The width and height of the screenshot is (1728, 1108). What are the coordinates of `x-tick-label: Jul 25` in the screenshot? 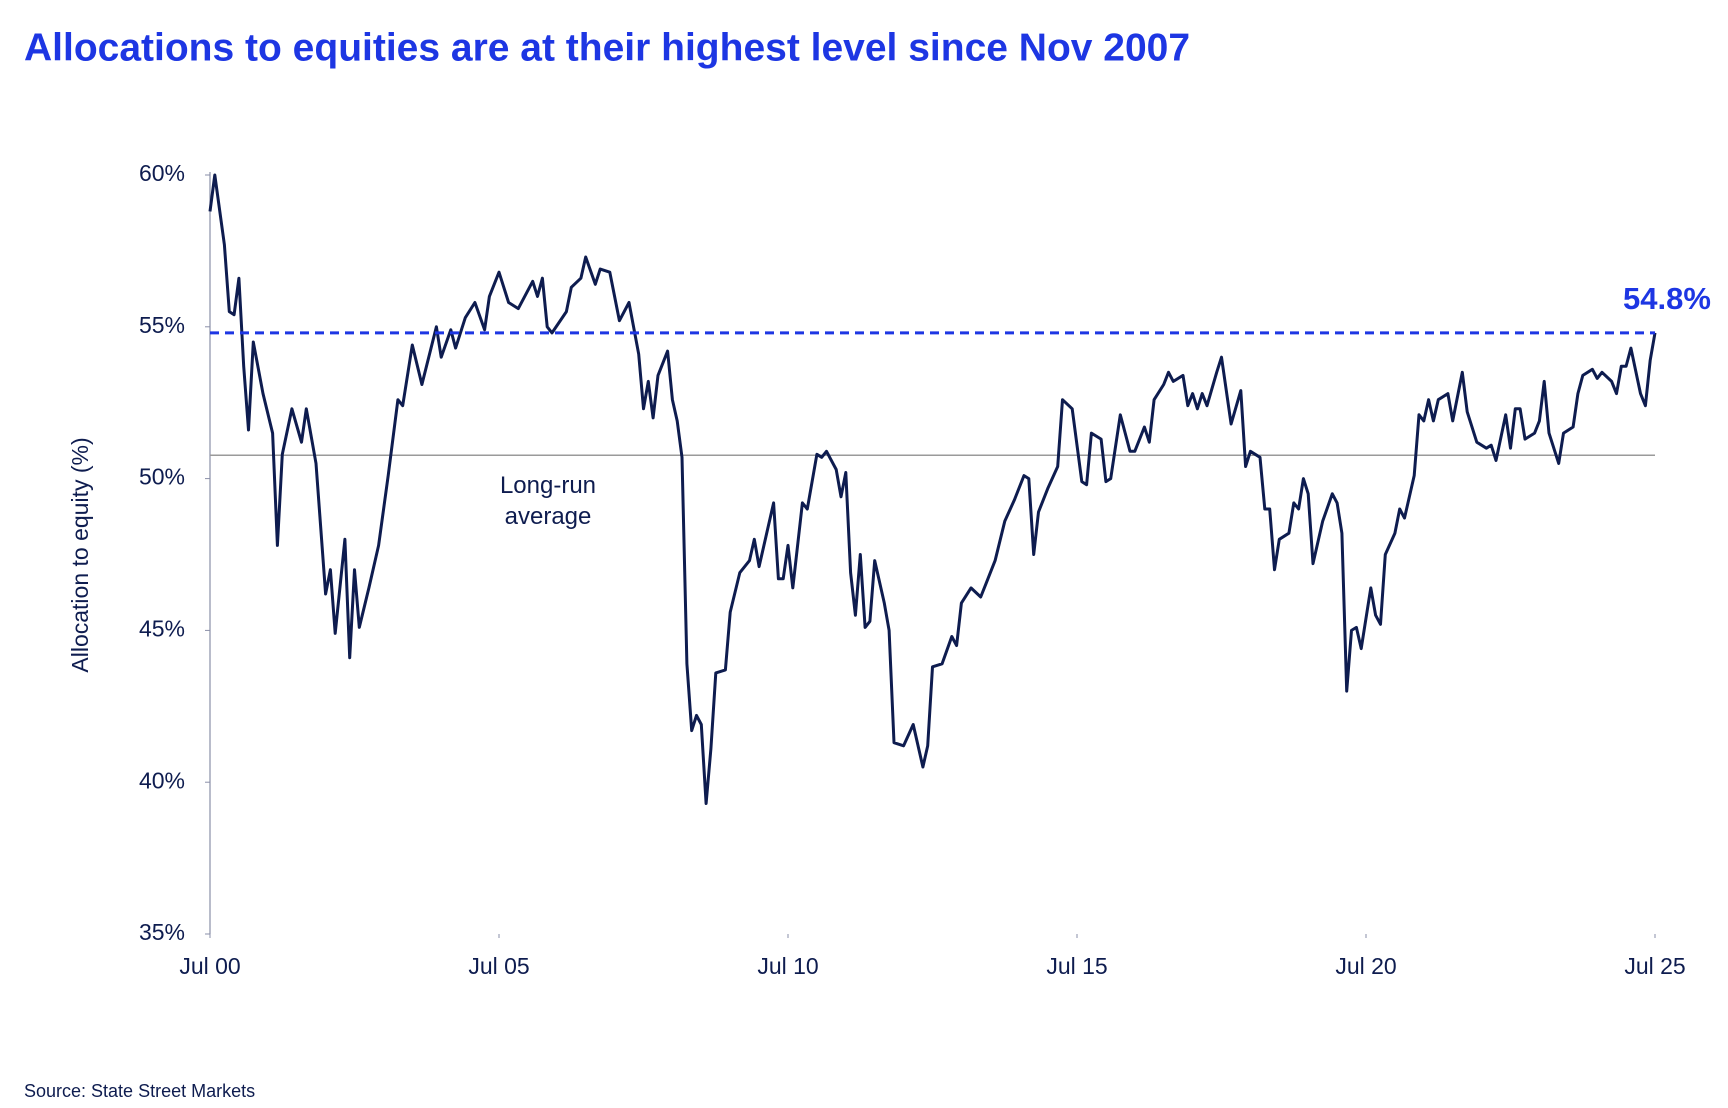 It's located at (1654, 966).